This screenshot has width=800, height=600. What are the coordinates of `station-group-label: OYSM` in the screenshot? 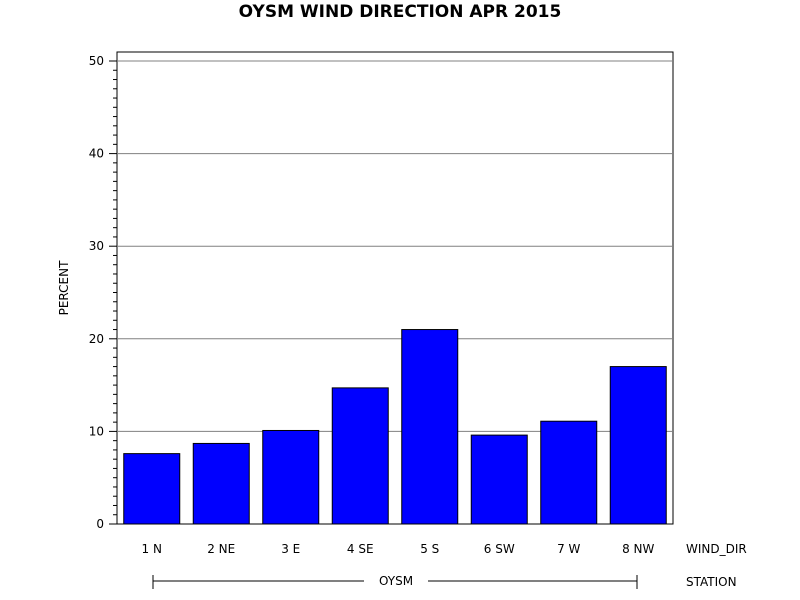 It's located at (396, 581).